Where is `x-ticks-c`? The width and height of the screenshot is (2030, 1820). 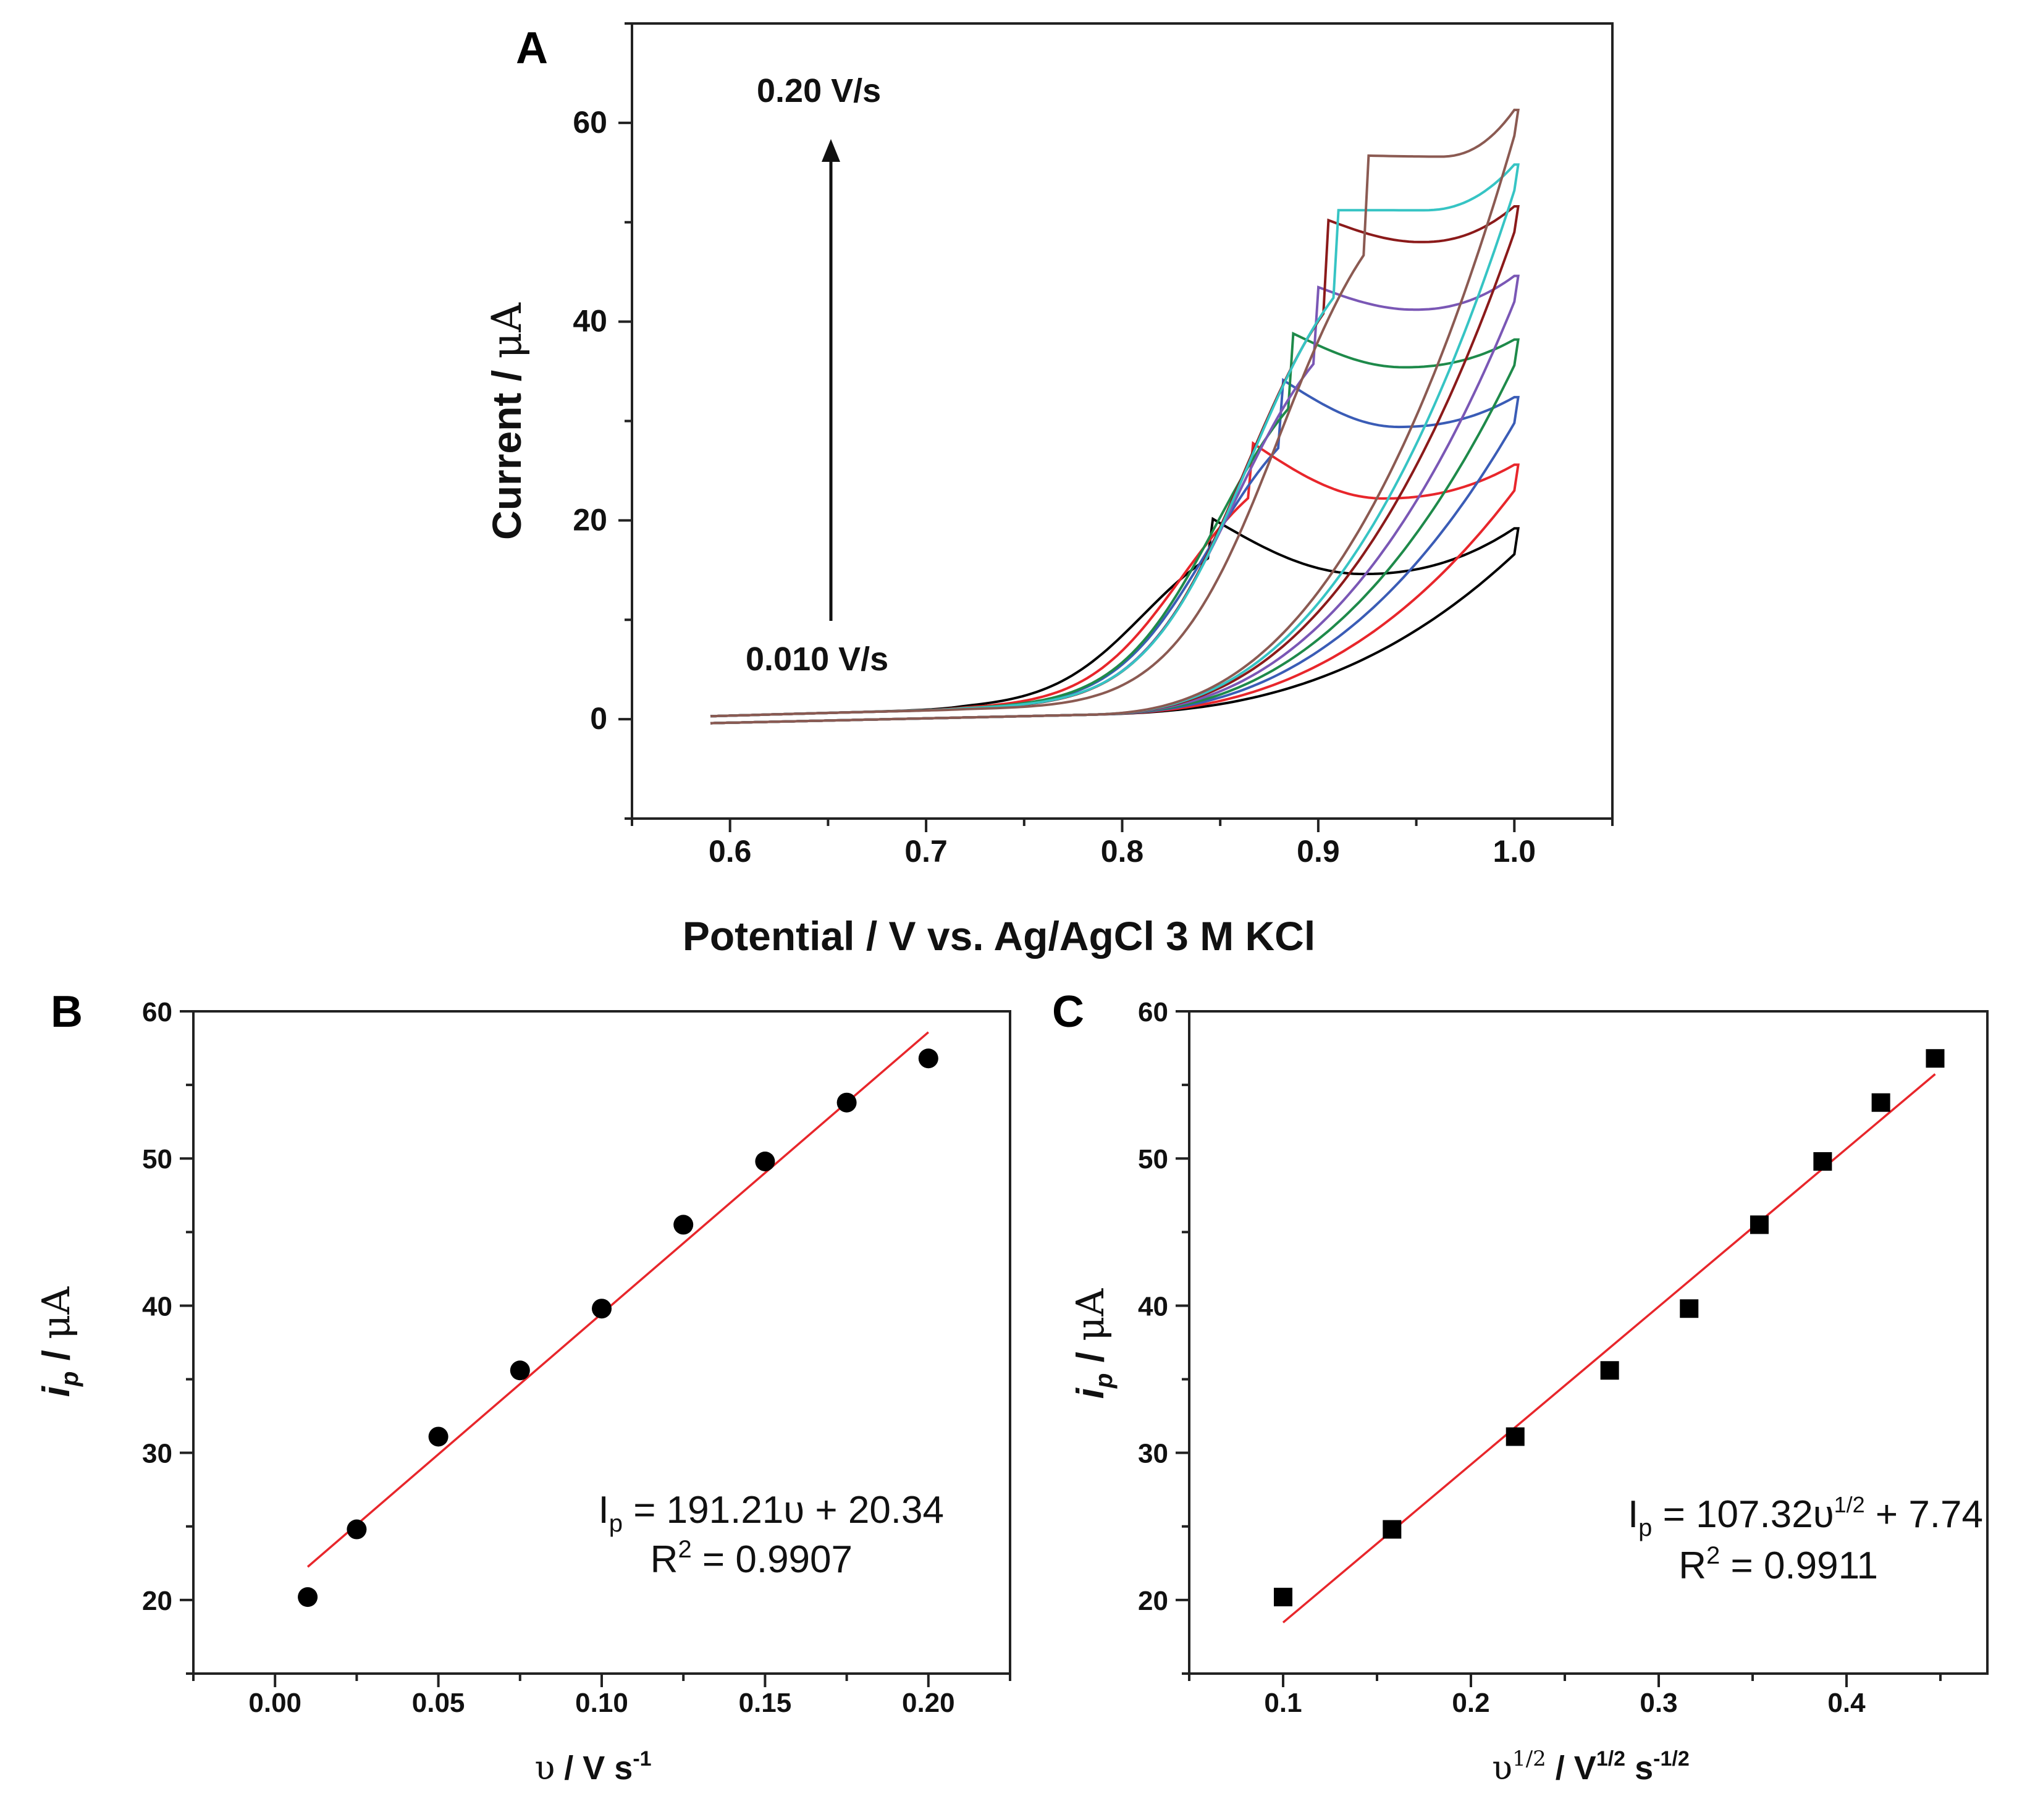 x-ticks-c is located at coordinates (1565, 1680).